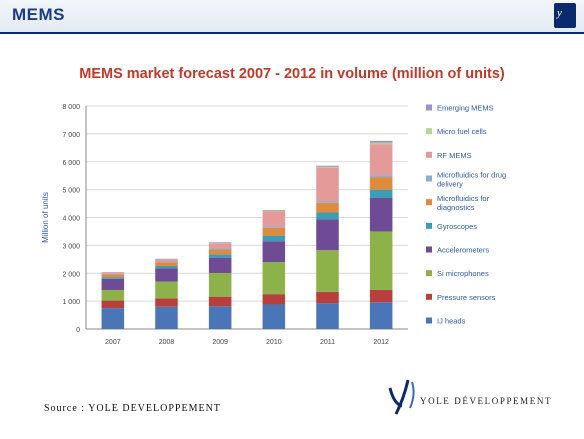  Describe the element at coordinates (78, 330) in the screenshot. I see `y-tick-label: 0` at that location.